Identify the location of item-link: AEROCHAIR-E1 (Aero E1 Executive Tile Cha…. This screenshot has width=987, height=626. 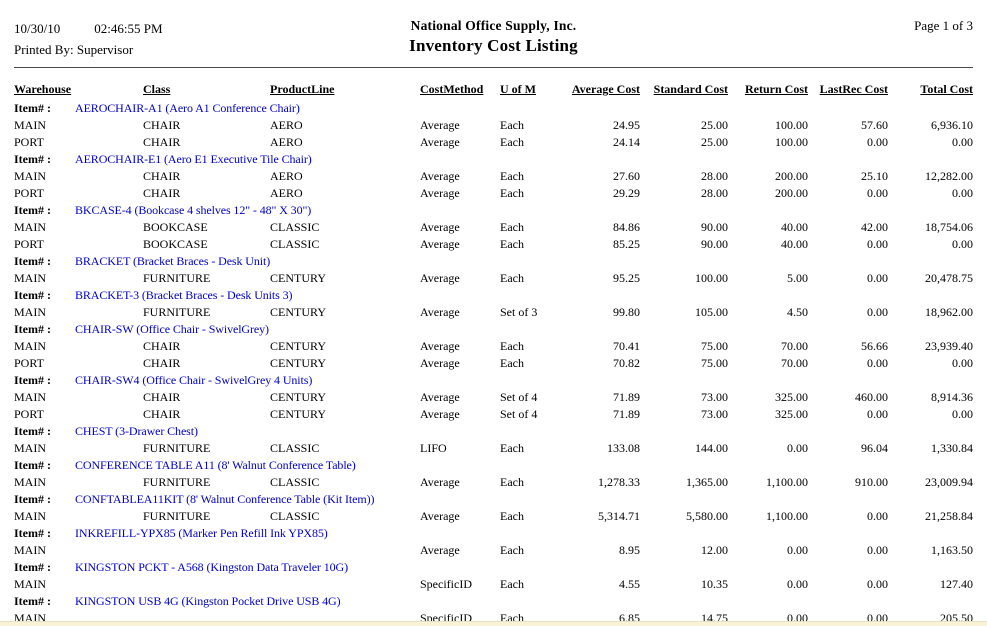
(193, 159).